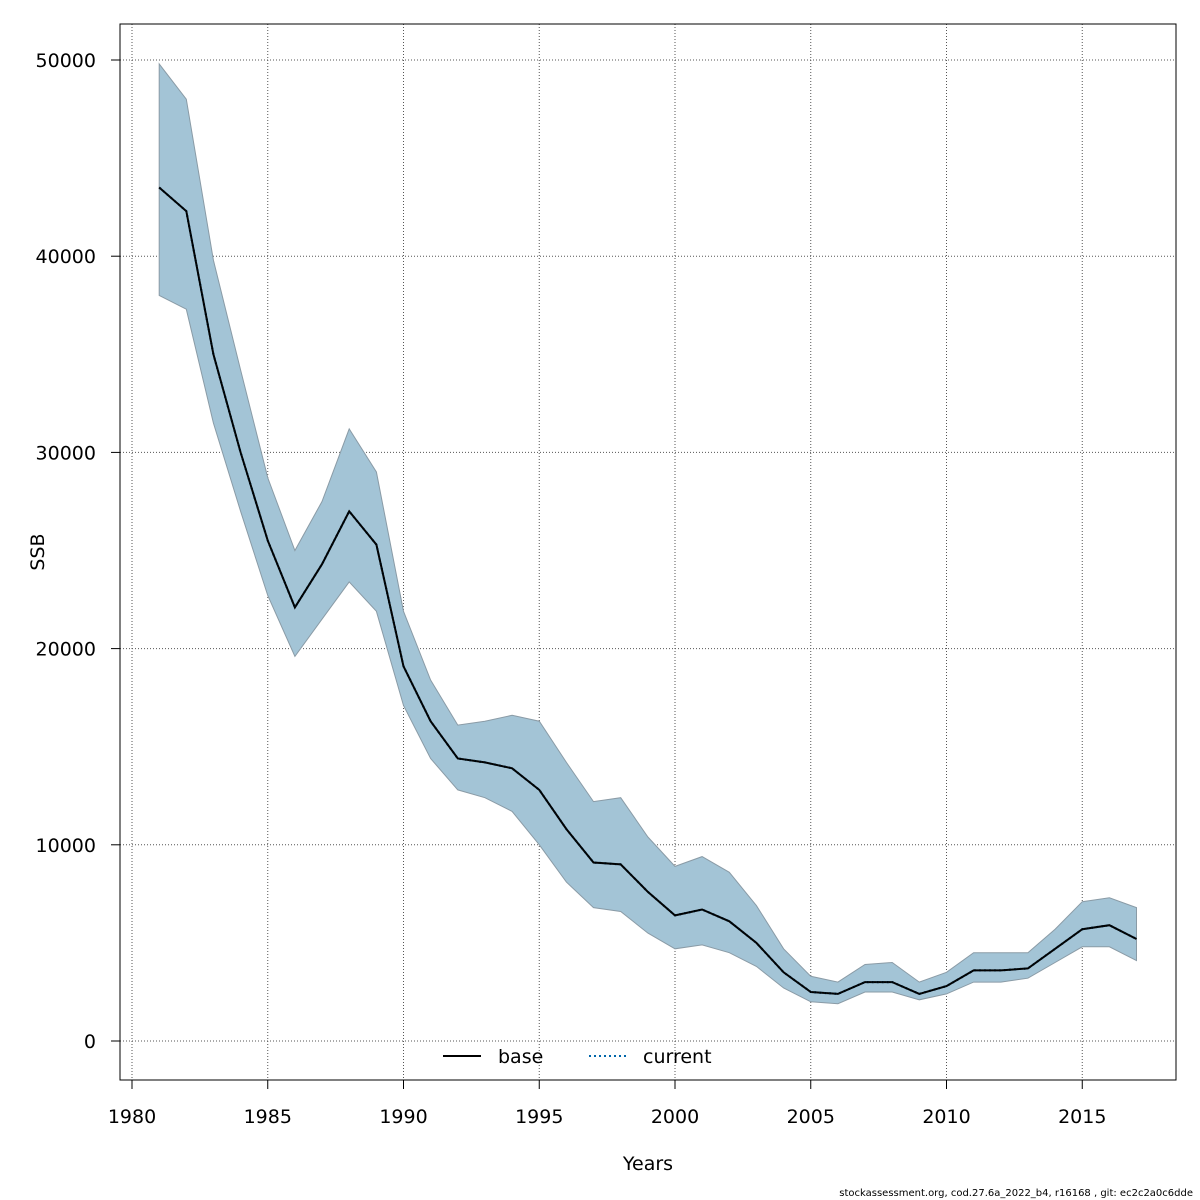 This screenshot has height=1200, width=1200. I want to click on legend: base current, so click(577, 1057).